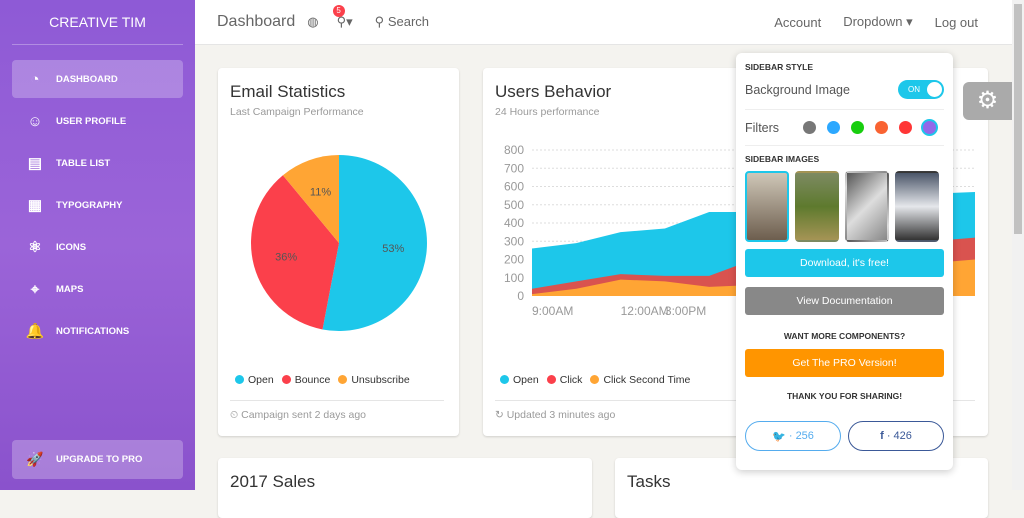  What do you see at coordinates (553, 91) in the screenshot?
I see `card-title: Users Behavior` at bounding box center [553, 91].